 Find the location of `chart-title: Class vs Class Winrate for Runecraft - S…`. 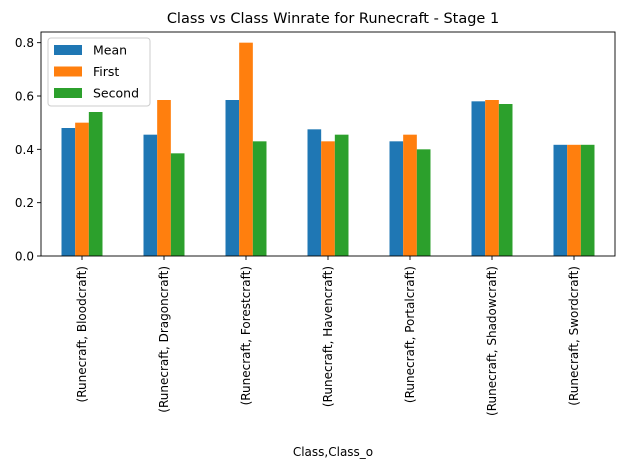

chart-title: Class vs Class Winrate for Runecraft - S… is located at coordinates (333, 19).